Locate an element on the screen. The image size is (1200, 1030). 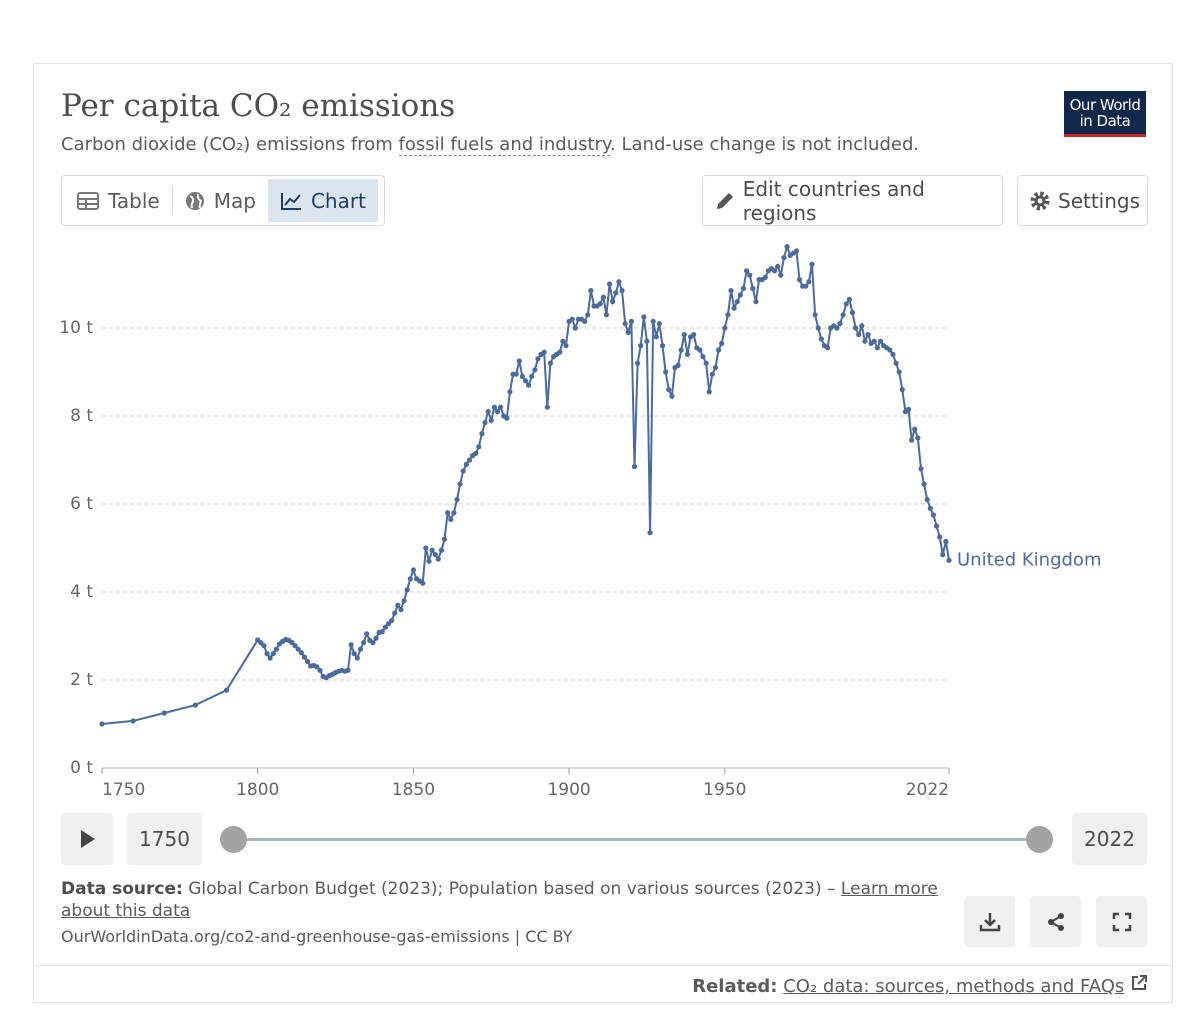
view-tabs: Table Map Chart is located at coordinates (223, 200).